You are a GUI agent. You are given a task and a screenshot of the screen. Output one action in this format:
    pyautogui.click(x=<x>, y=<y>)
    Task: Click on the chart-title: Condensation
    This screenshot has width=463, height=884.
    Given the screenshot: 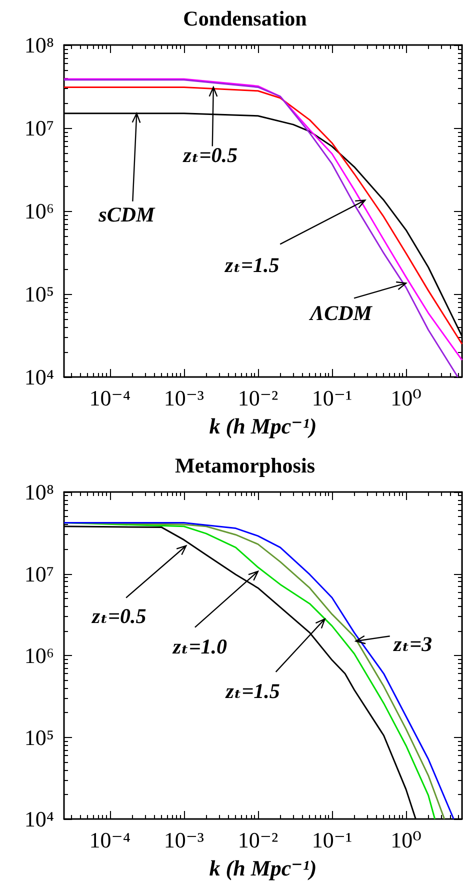 What is the action you would take?
    pyautogui.click(x=245, y=18)
    